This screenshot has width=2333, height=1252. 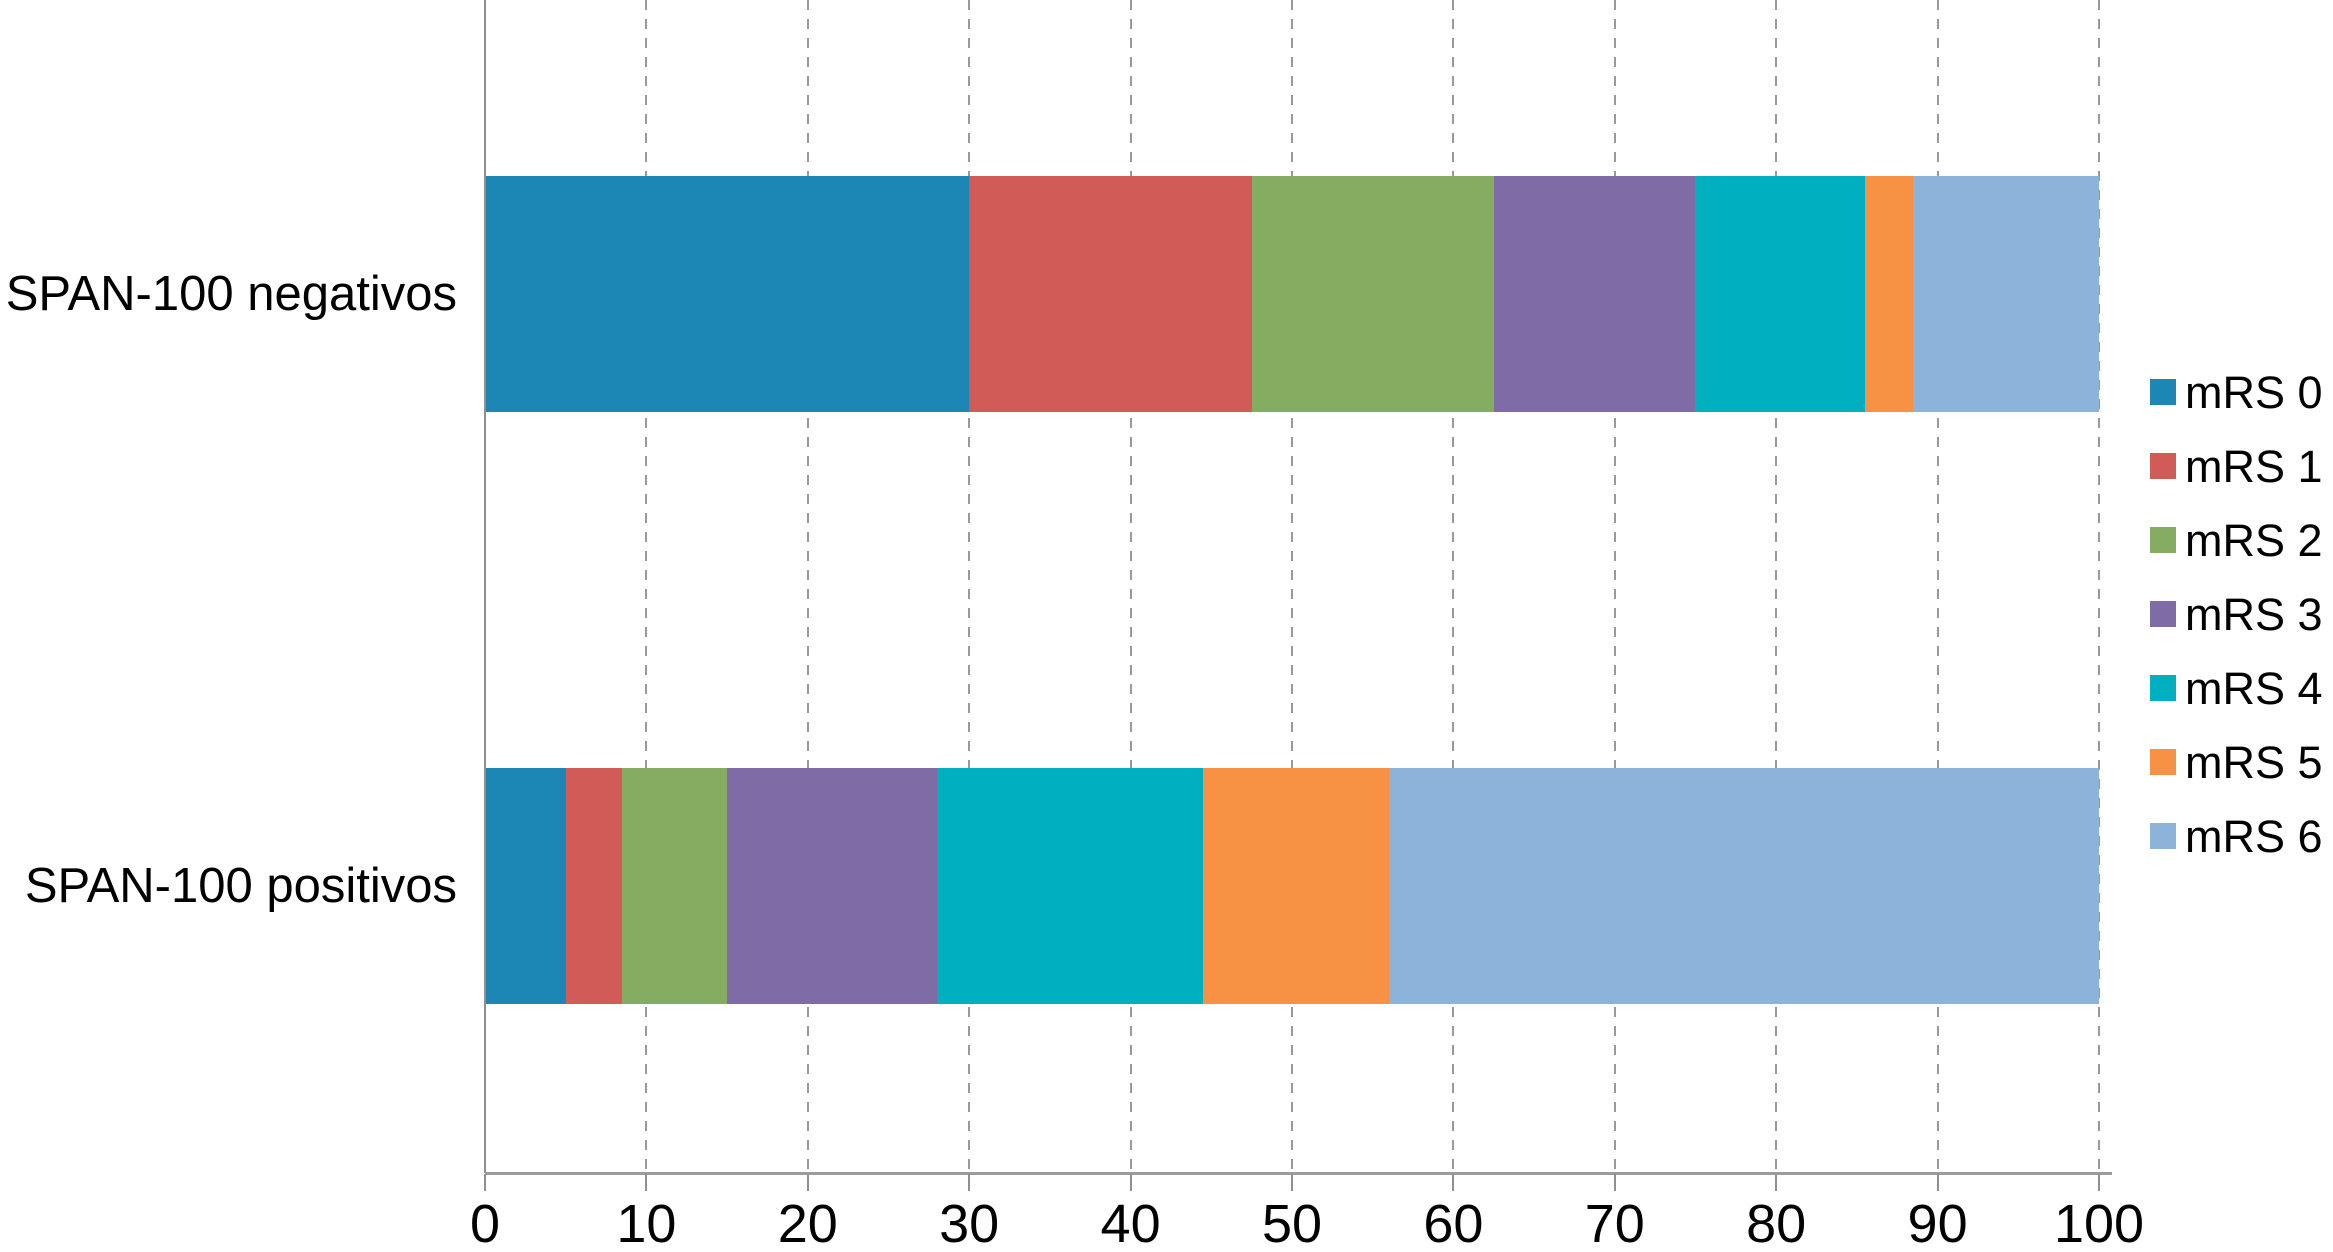 What do you see at coordinates (1292, 1223) in the screenshot?
I see `tick-label-50: 50` at bounding box center [1292, 1223].